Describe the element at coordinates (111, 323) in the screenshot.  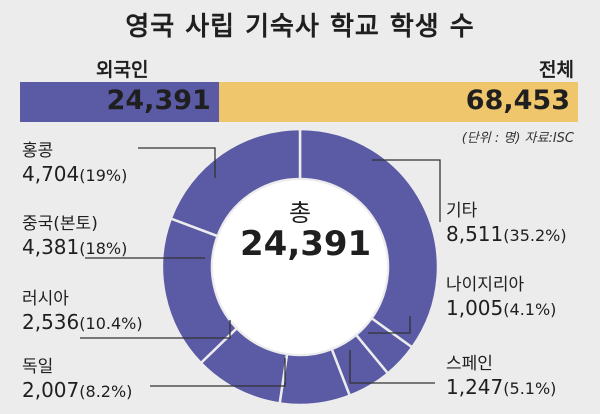
I see `label-russia-pct: (10.4%)` at that location.